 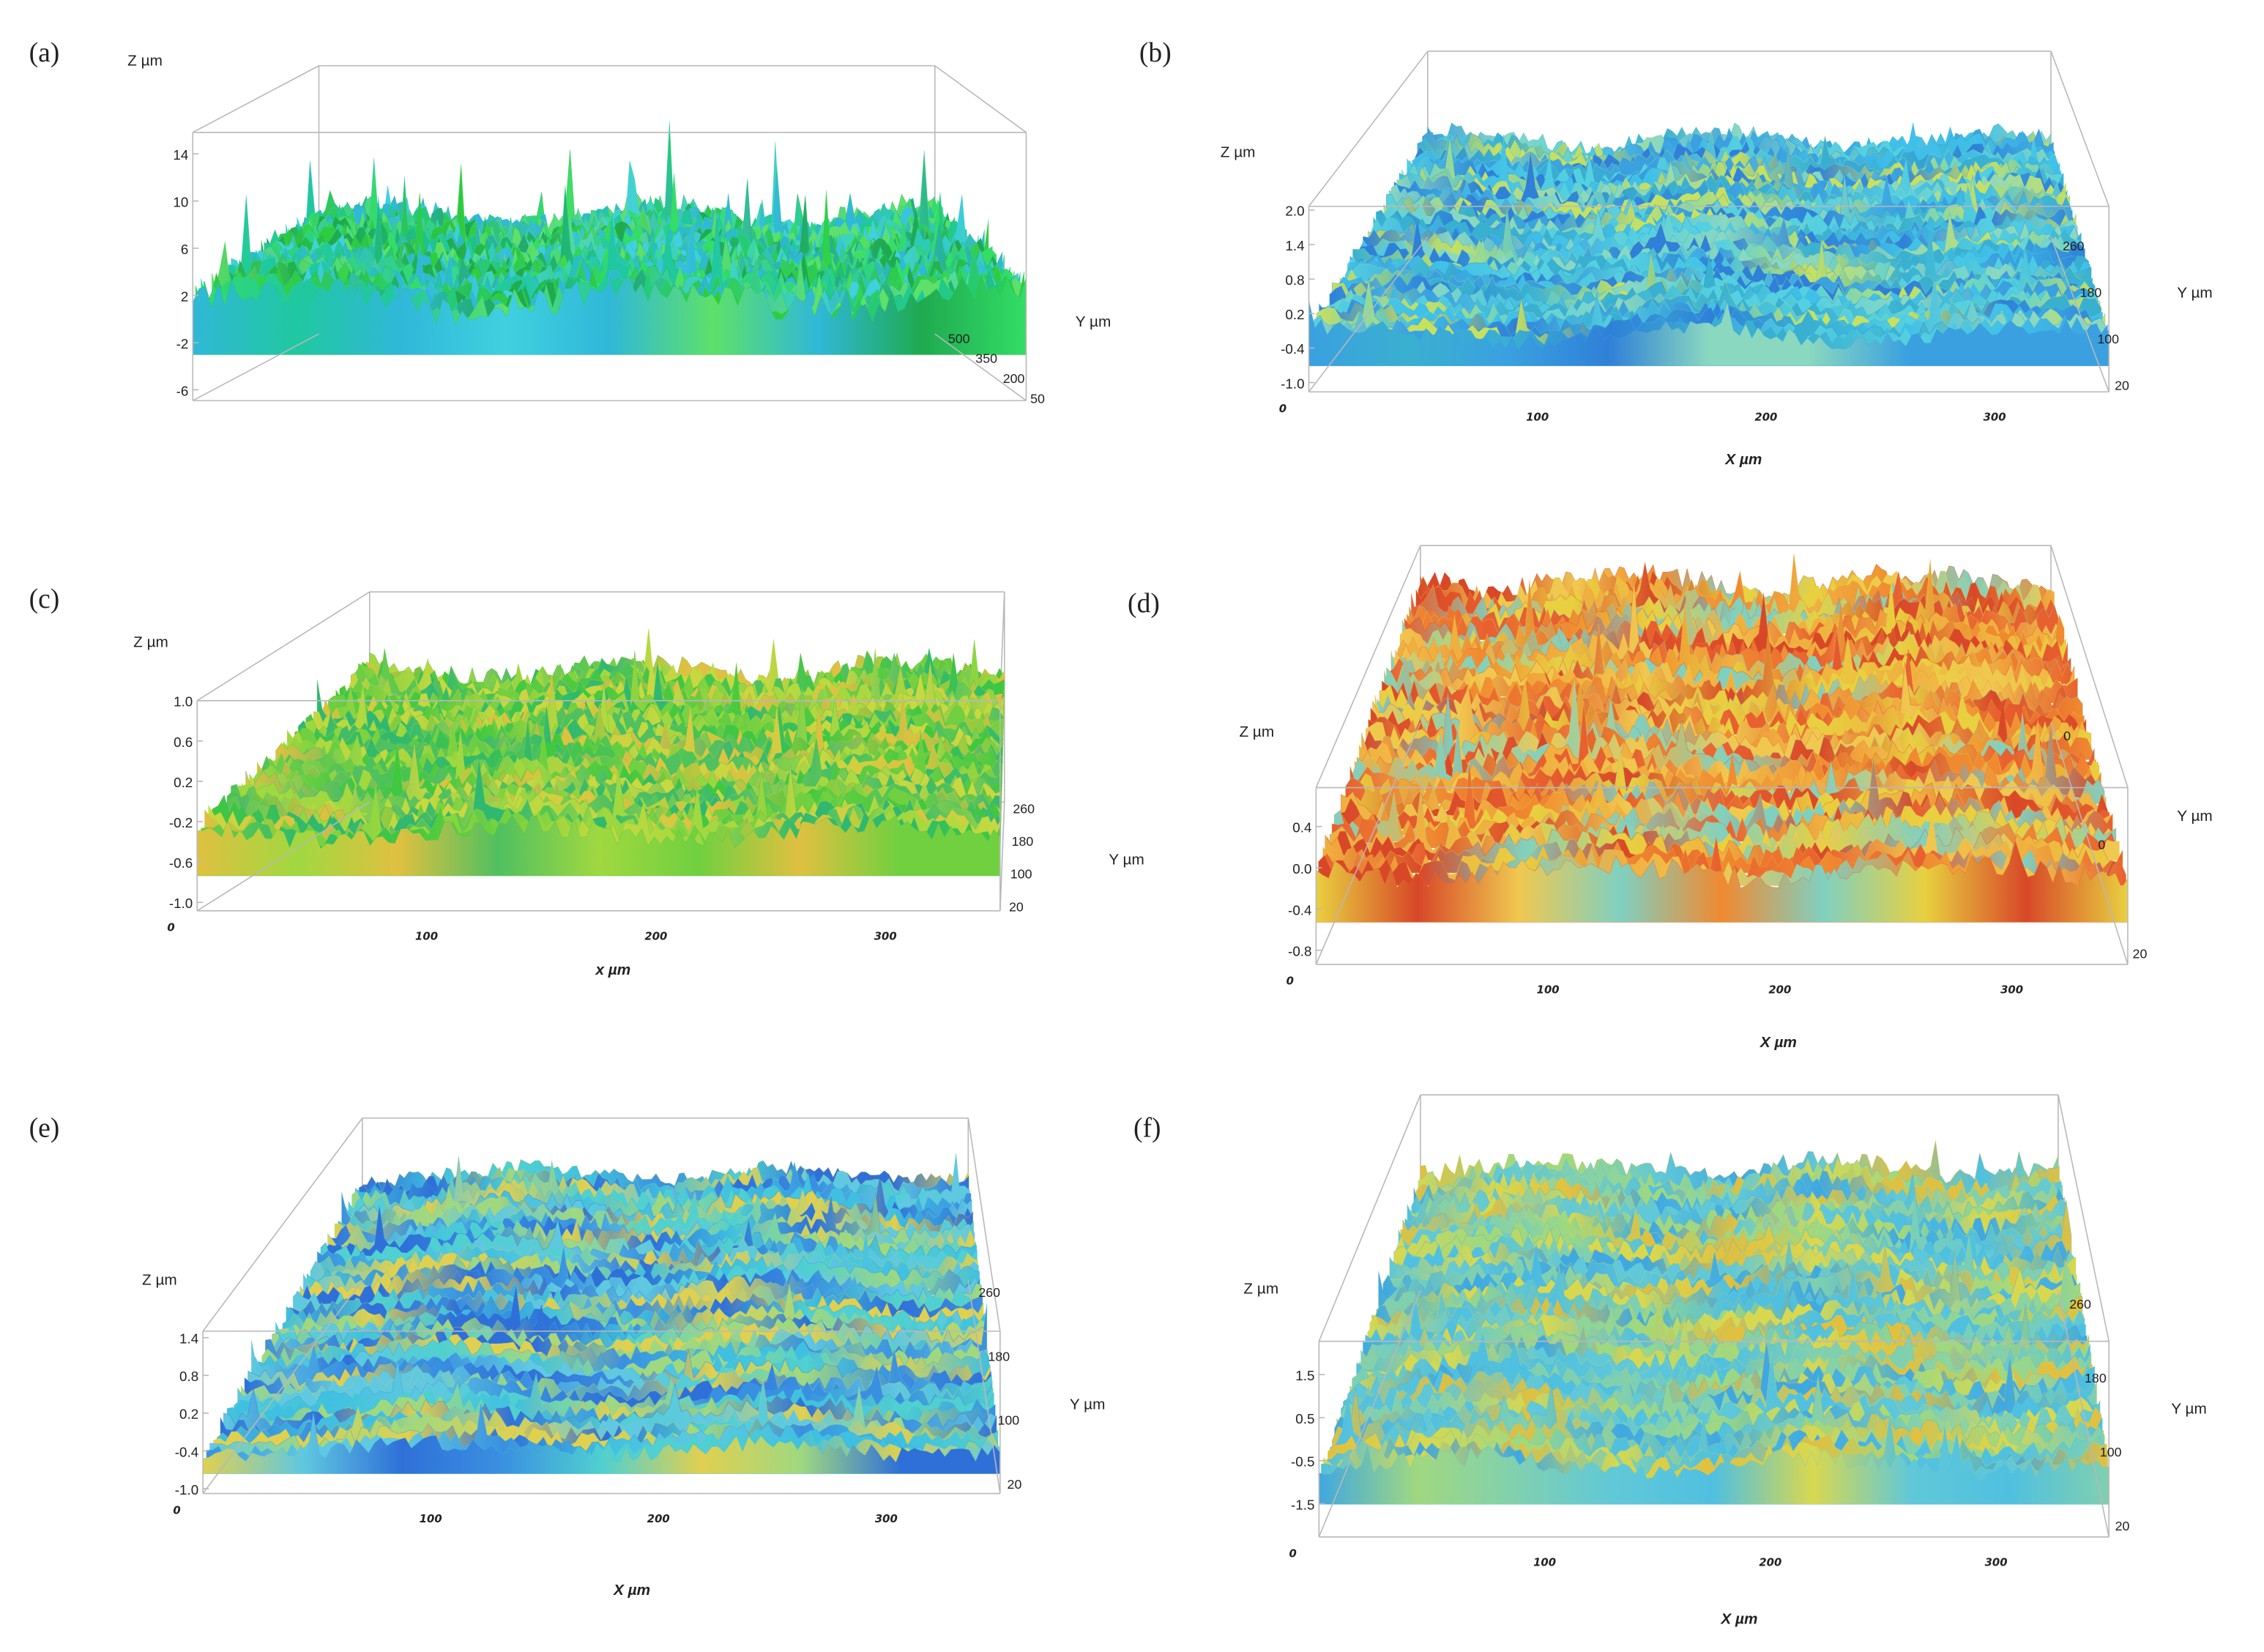 What do you see at coordinates (1302, 1462) in the screenshot?
I see `z-tick-label: -0.5` at bounding box center [1302, 1462].